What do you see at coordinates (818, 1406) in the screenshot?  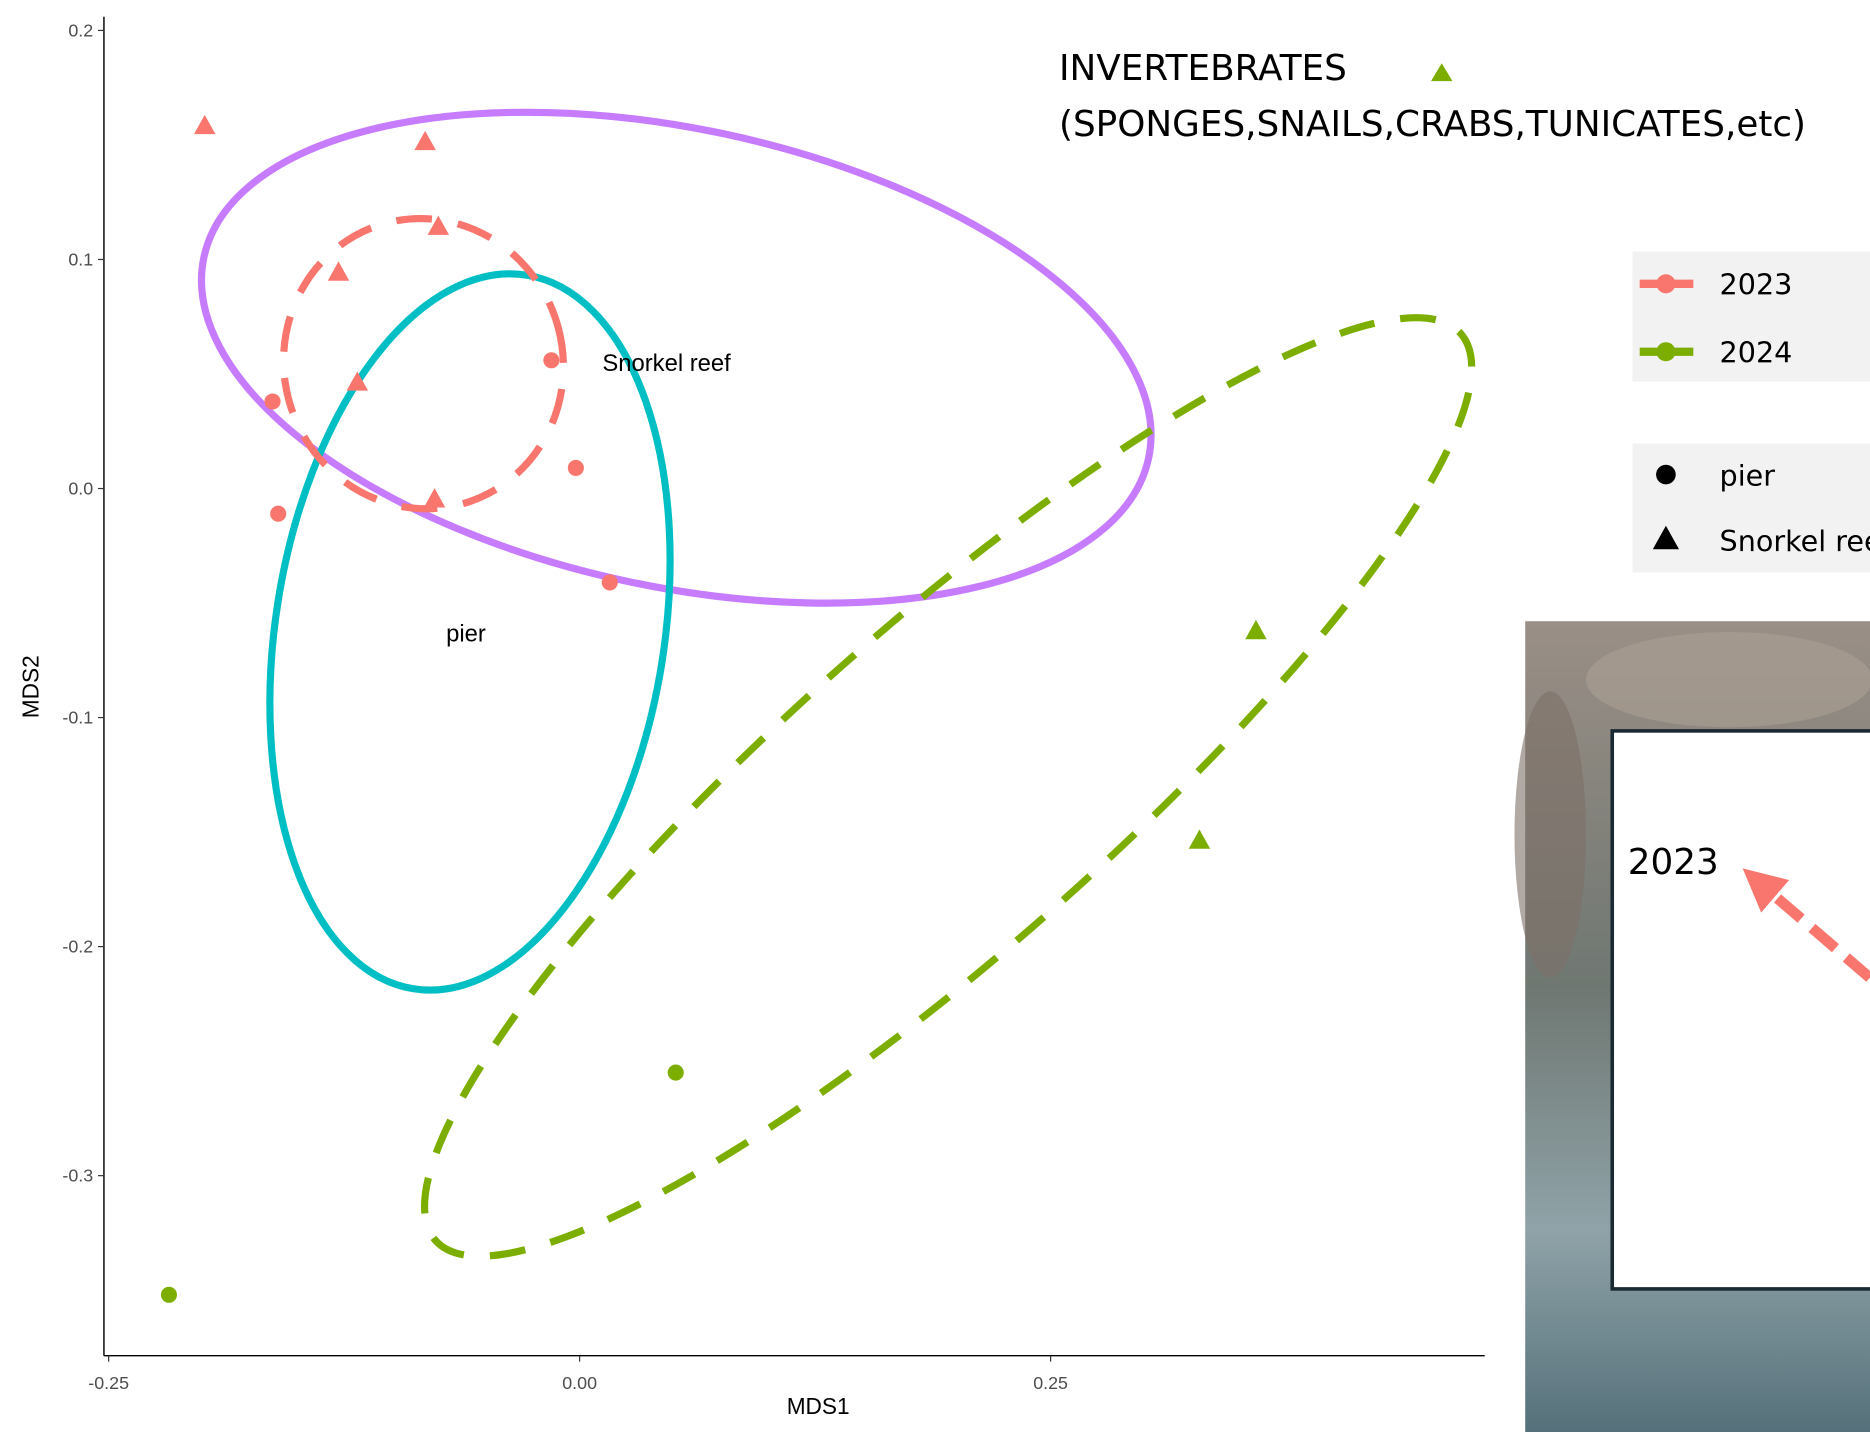 I see `x-axis-title: MDS1` at bounding box center [818, 1406].